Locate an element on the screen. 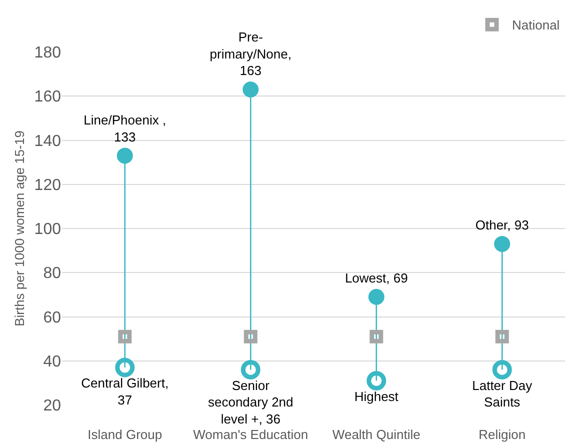 The width and height of the screenshot is (575, 445). data-label: Latter Day Saints is located at coordinates (502, 394).